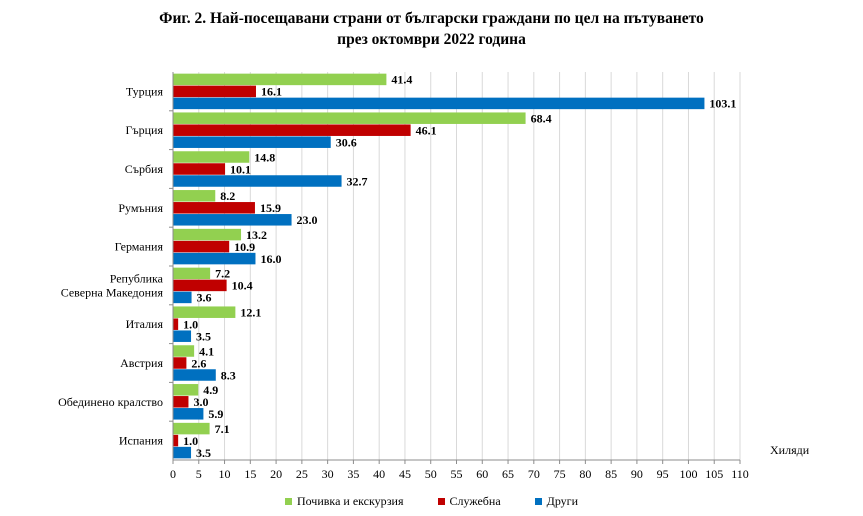  What do you see at coordinates (144, 130) in the screenshot?
I see `category-label: Гърция` at bounding box center [144, 130].